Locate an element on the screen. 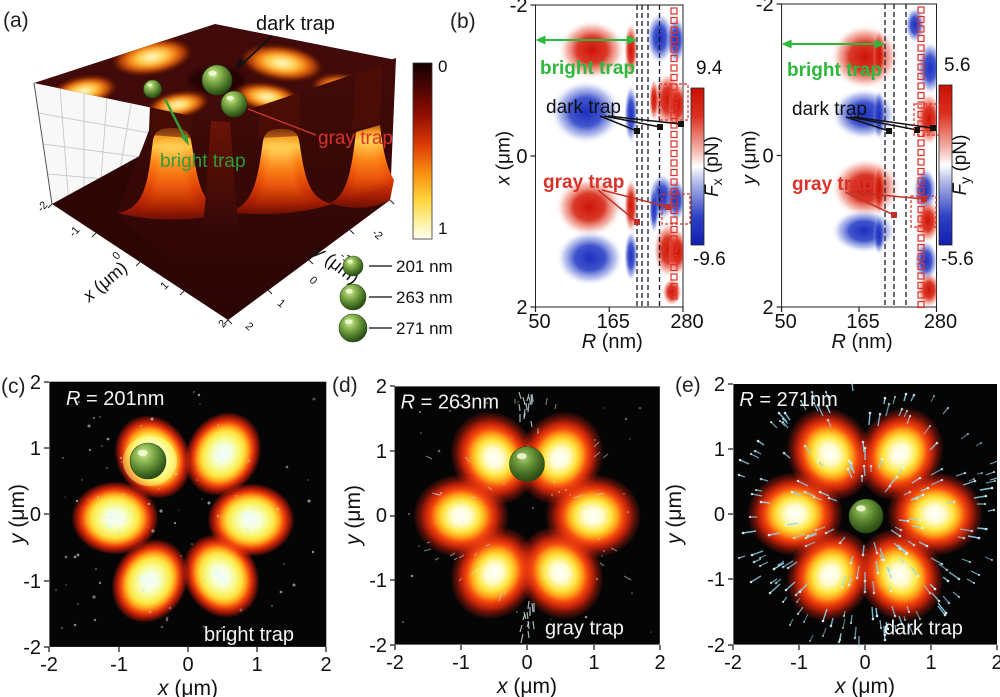 The width and height of the screenshot is (1000, 697). svg-text: Fx (pN) is located at coordinates (713, 166).